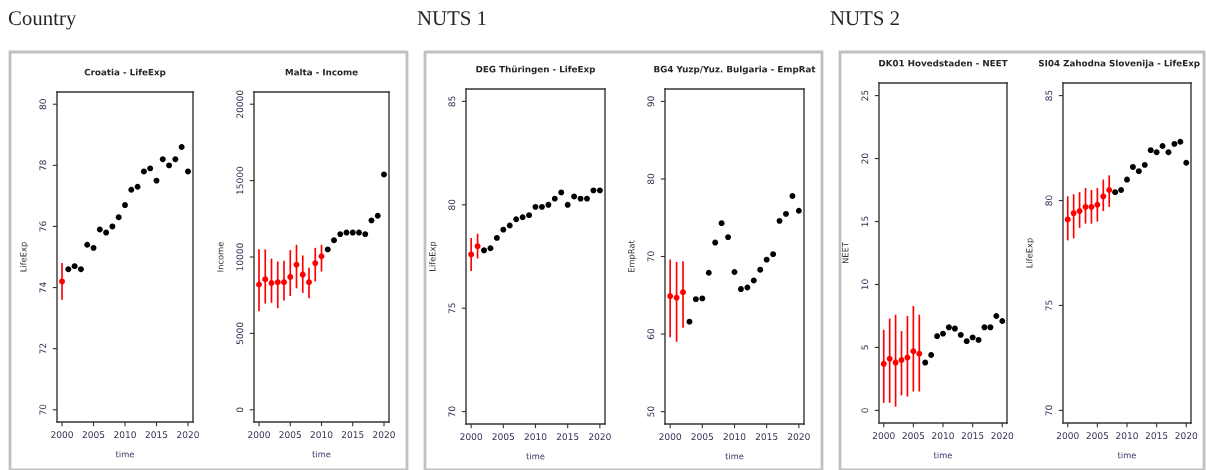 This screenshot has height=470, width=1206. Describe the element at coordinates (943, 63) in the screenshot. I see `chart-title: DK01 Hovedstaden - NEET` at that location.